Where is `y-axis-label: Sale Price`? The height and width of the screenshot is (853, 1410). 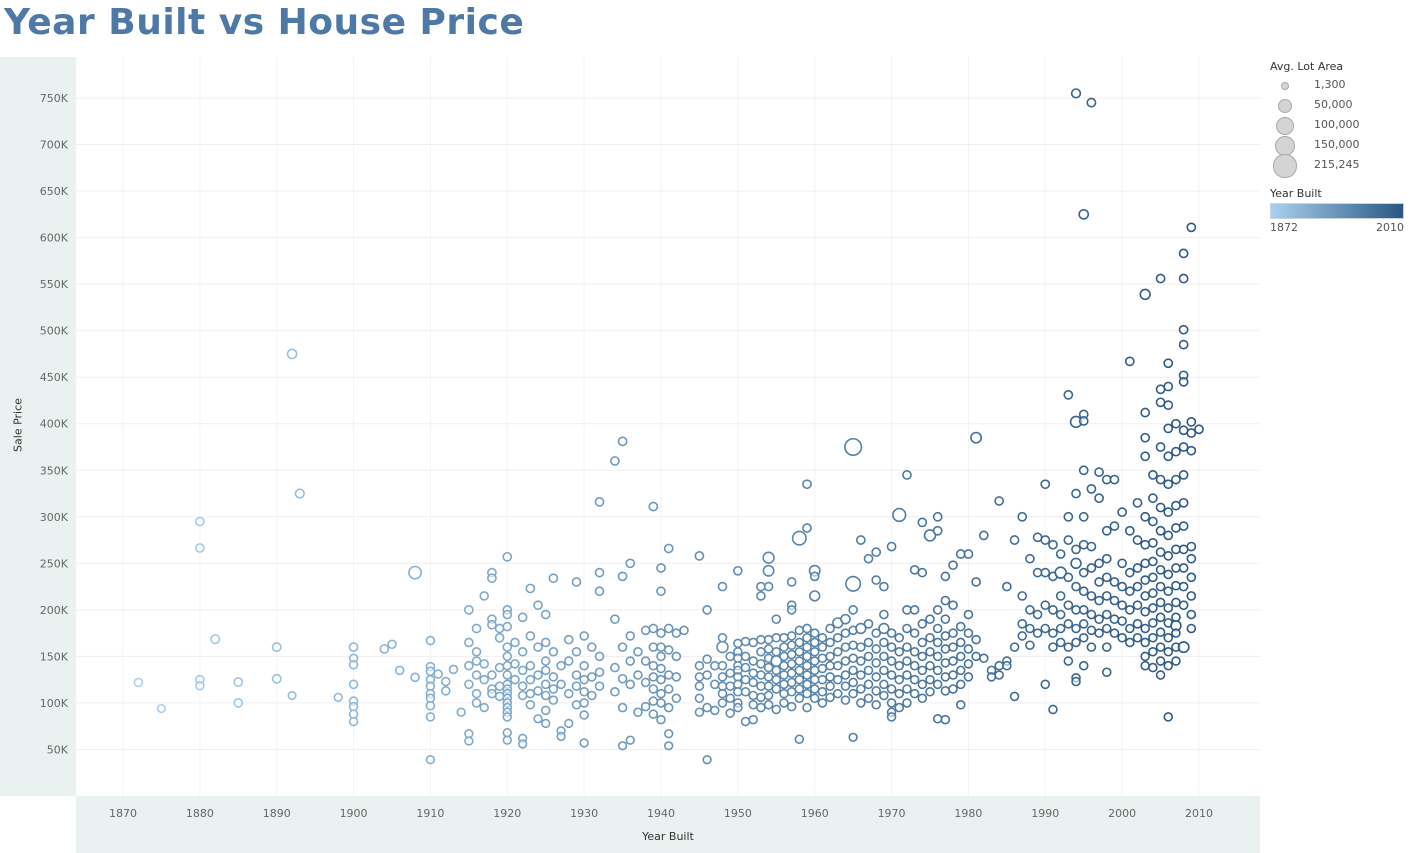
y-axis-label: Sale Price is located at coordinates (18, 425).